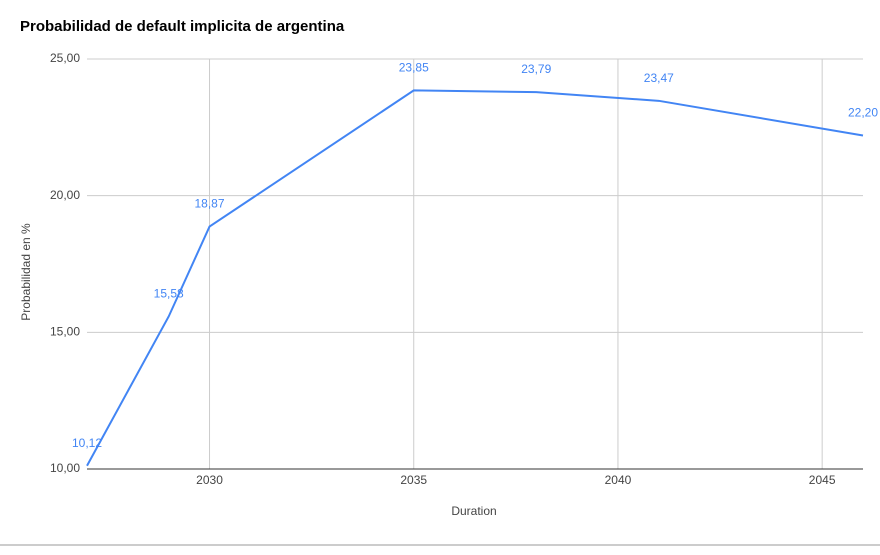 The width and height of the screenshot is (880, 555). What do you see at coordinates (536, 69) in the screenshot?
I see `data-label: 23,79` at bounding box center [536, 69].